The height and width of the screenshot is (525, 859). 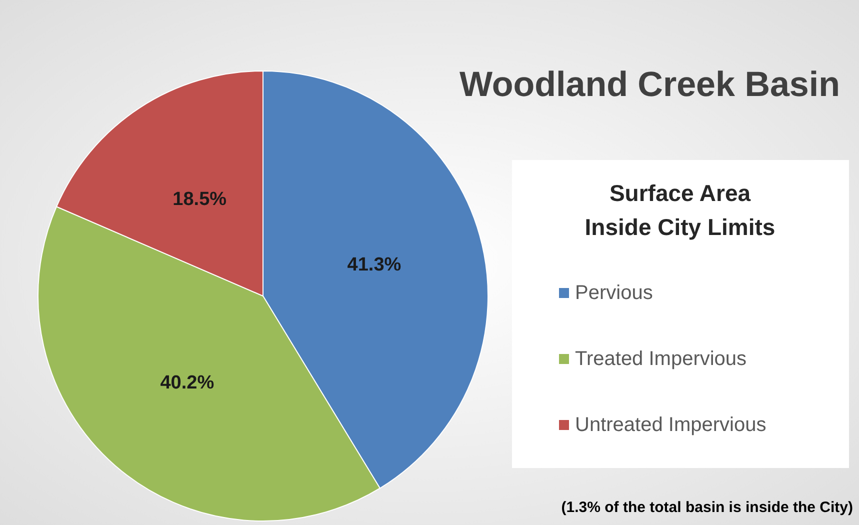 What do you see at coordinates (707, 507) in the screenshot?
I see `text: (1.3% of the total basin is inside the City)` at bounding box center [707, 507].